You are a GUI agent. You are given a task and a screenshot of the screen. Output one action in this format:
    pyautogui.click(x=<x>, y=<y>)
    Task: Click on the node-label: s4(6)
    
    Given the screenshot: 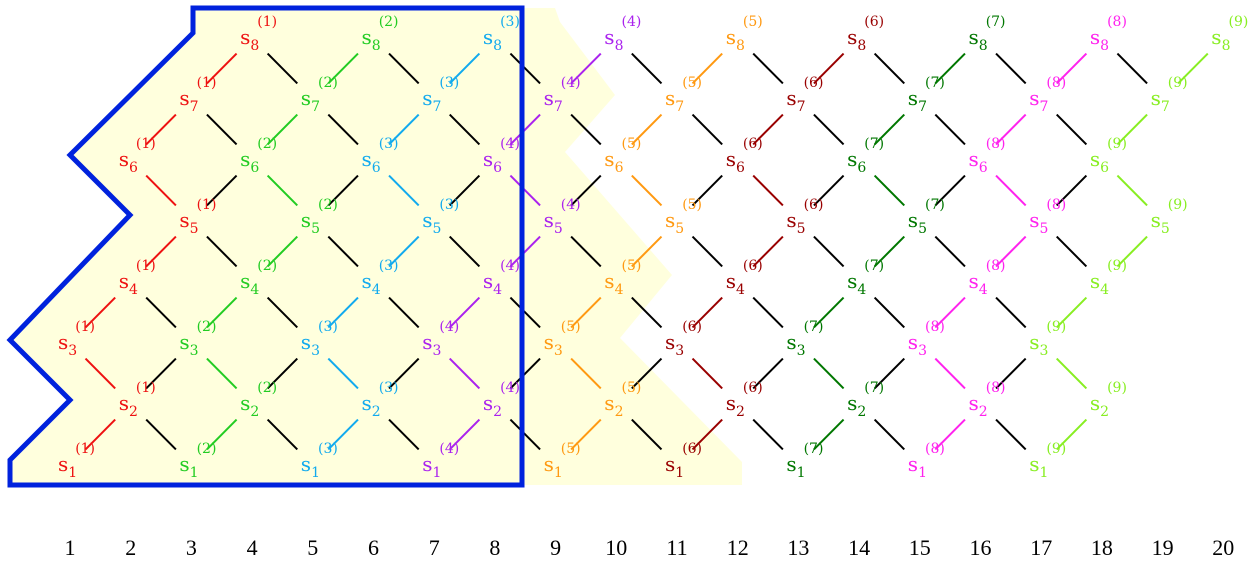 What is the action you would take?
    pyautogui.click(x=744, y=278)
    